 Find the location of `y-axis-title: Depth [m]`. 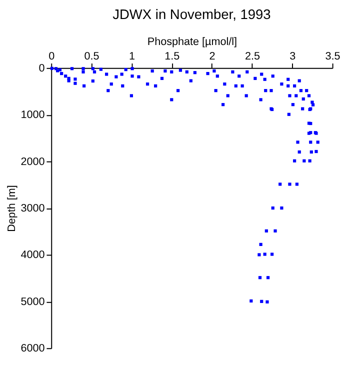

y-axis-title: Depth [m] is located at coordinates (12, 208).